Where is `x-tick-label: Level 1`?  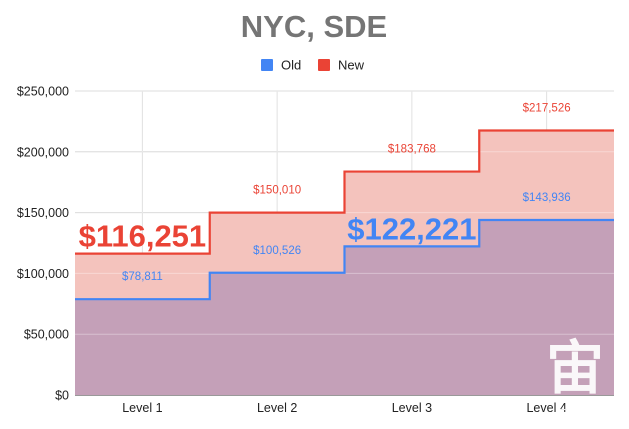 x-tick-label: Level 1 is located at coordinates (142, 408).